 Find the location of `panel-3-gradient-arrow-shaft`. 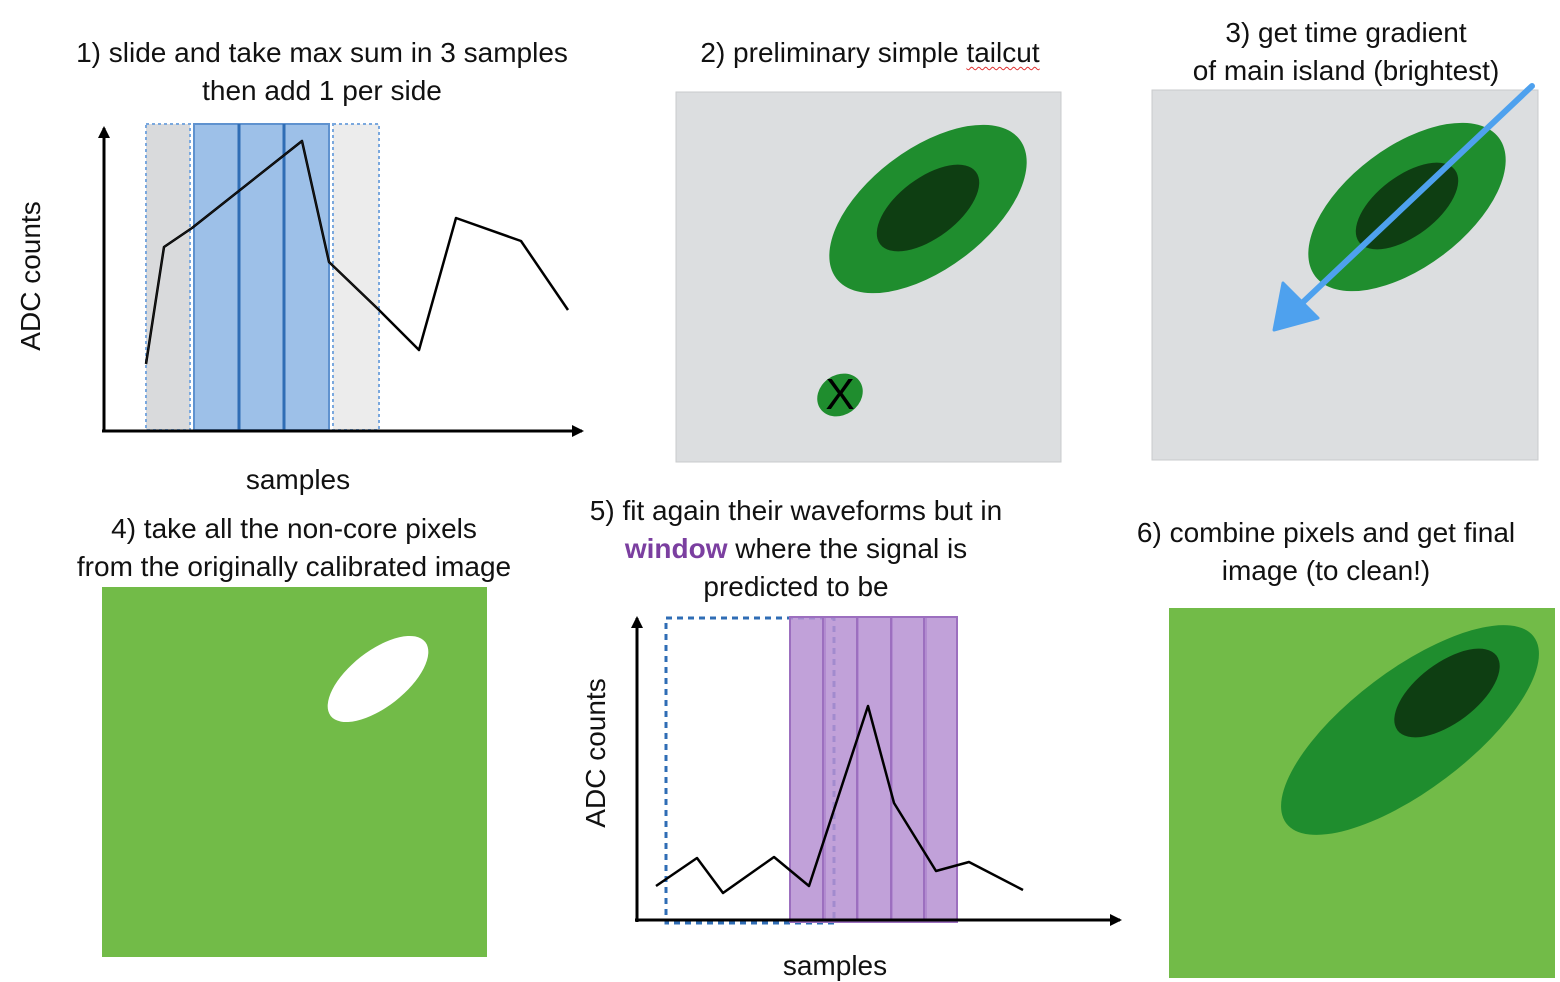

panel-3-gradient-arrow-shaft is located at coordinates (1416, 195).